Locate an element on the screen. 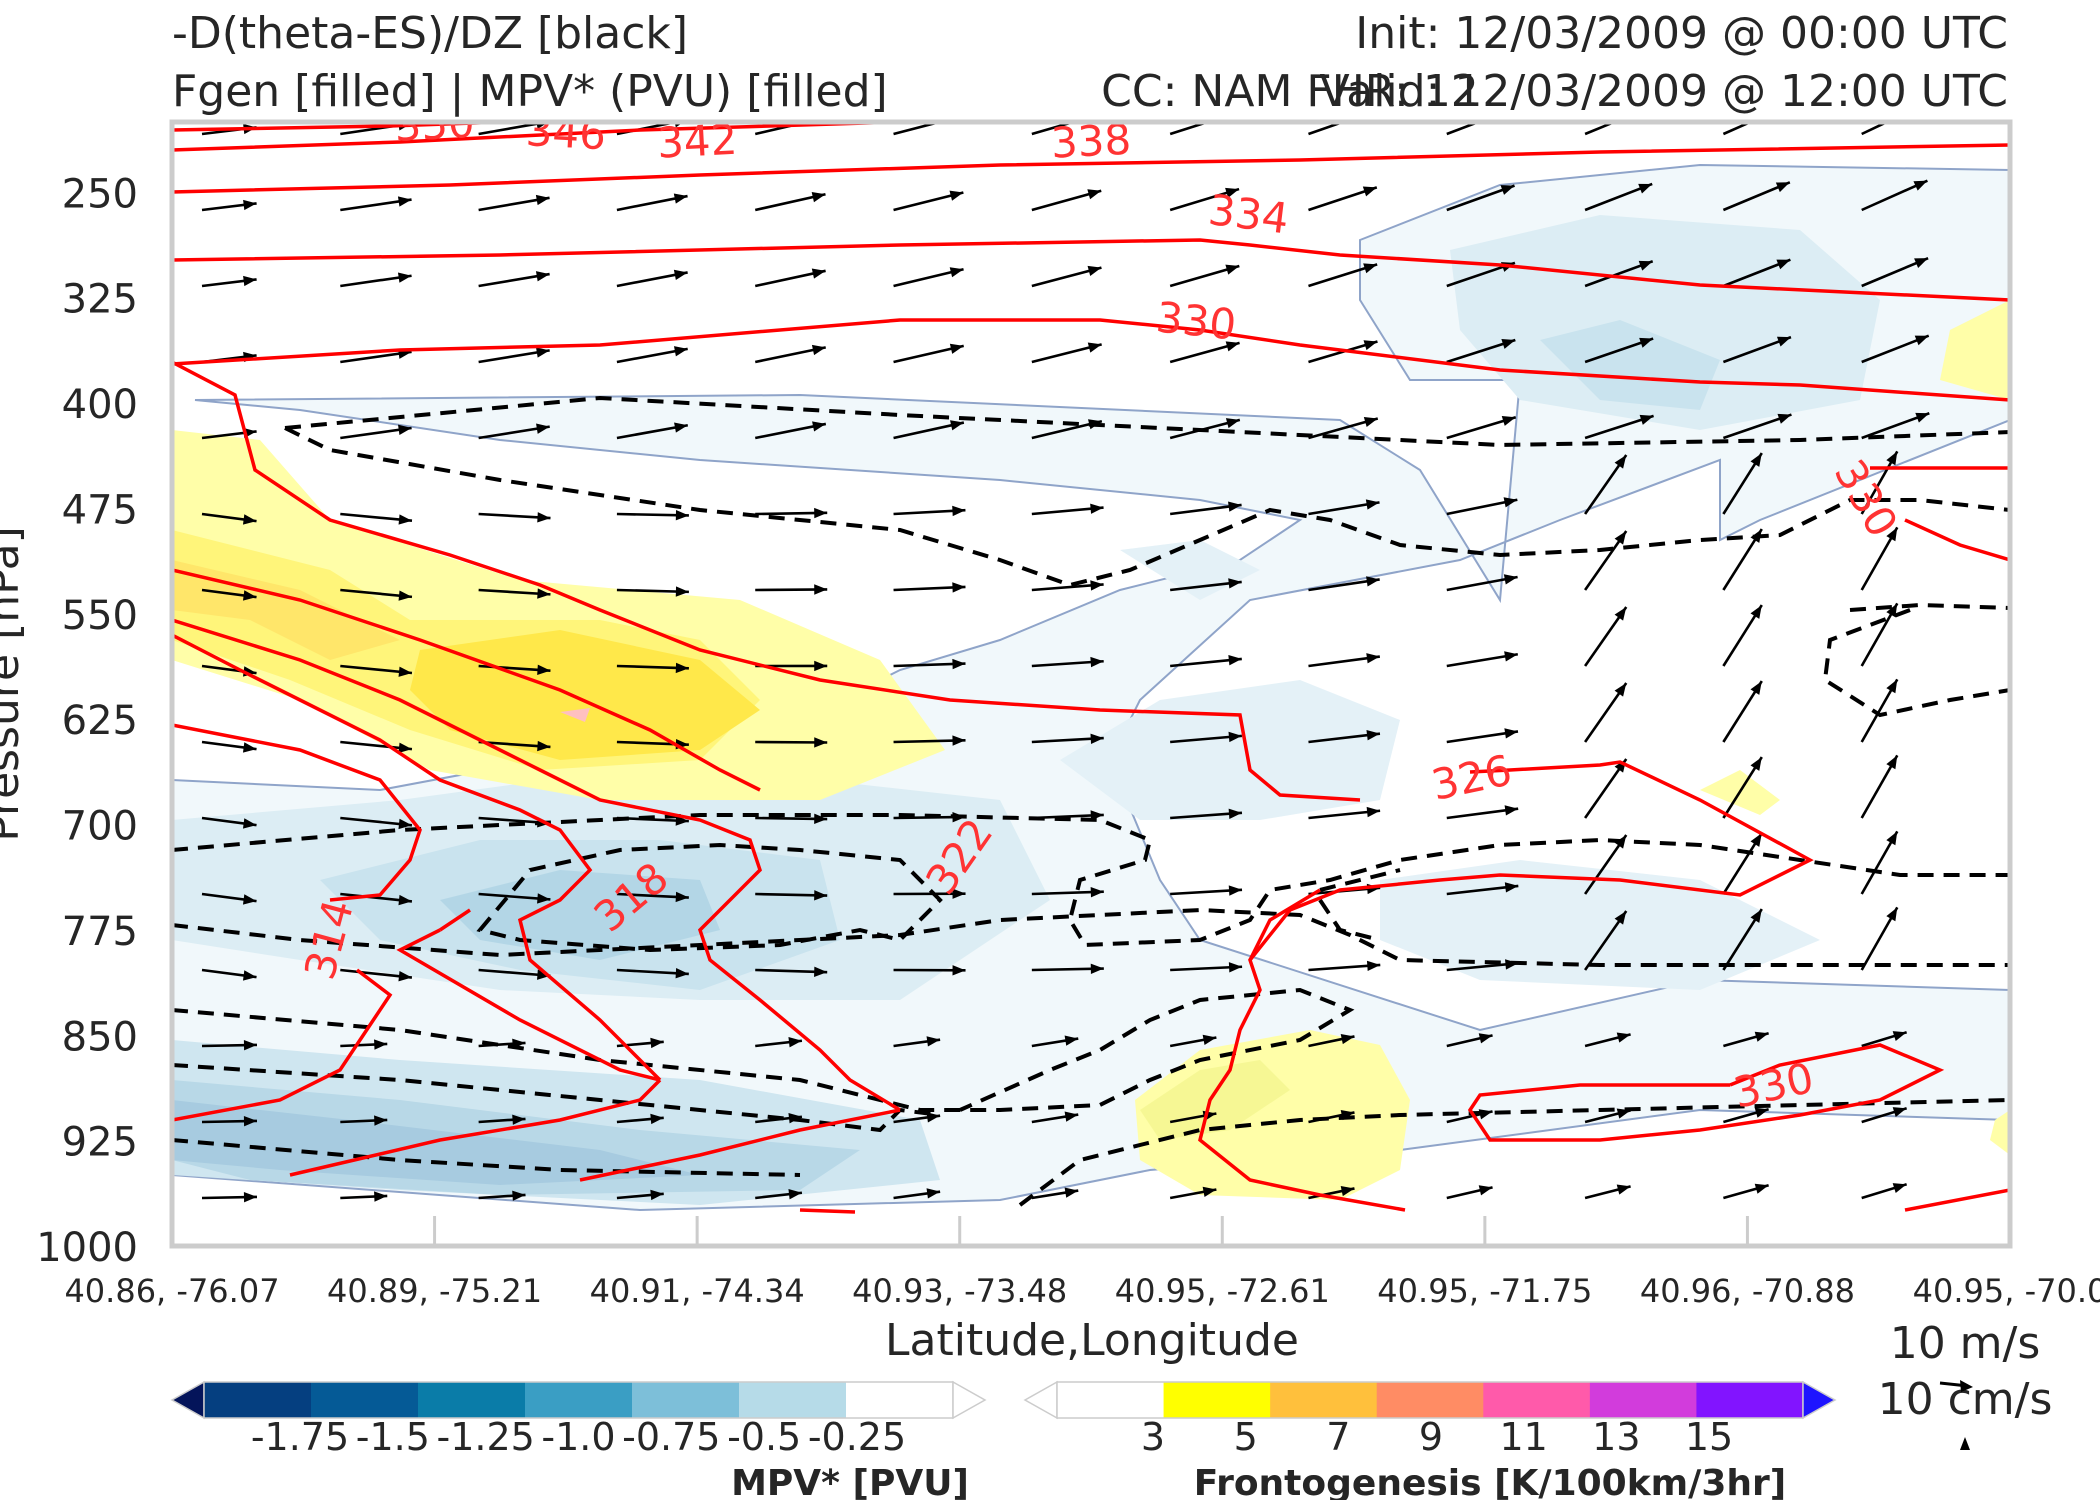 The image size is (2100, 1500). y-tick-label: 925 is located at coordinates (100, 1143).